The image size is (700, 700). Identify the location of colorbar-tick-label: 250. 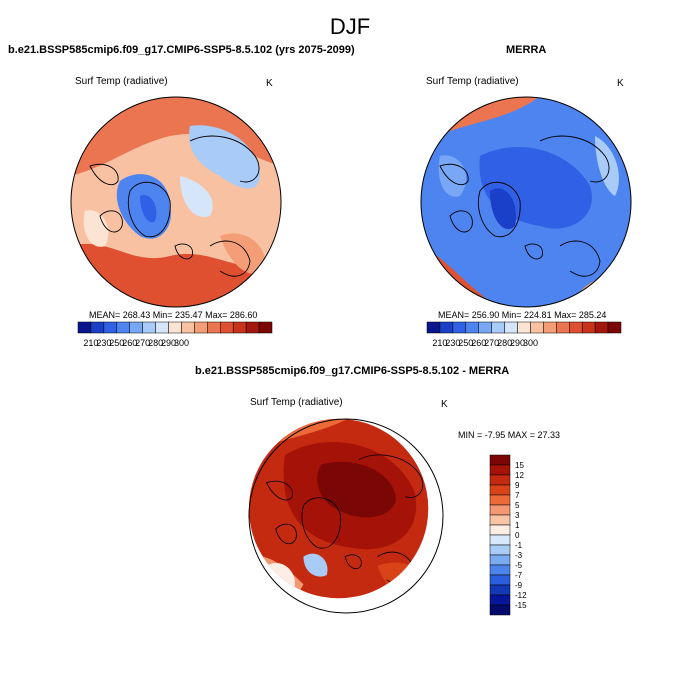
(465, 343).